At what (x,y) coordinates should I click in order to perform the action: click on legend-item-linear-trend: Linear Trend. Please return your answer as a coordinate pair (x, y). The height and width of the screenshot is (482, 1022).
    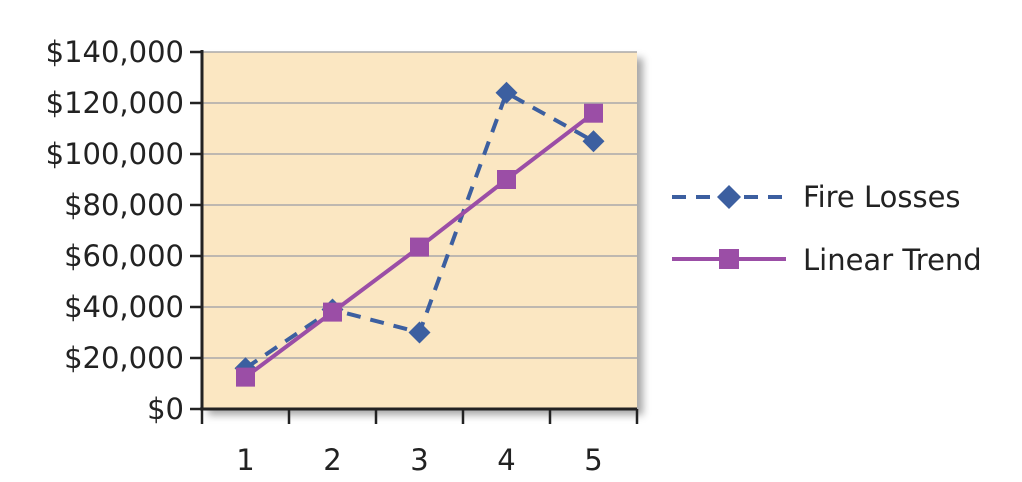
    Looking at the image, I should click on (827, 260).